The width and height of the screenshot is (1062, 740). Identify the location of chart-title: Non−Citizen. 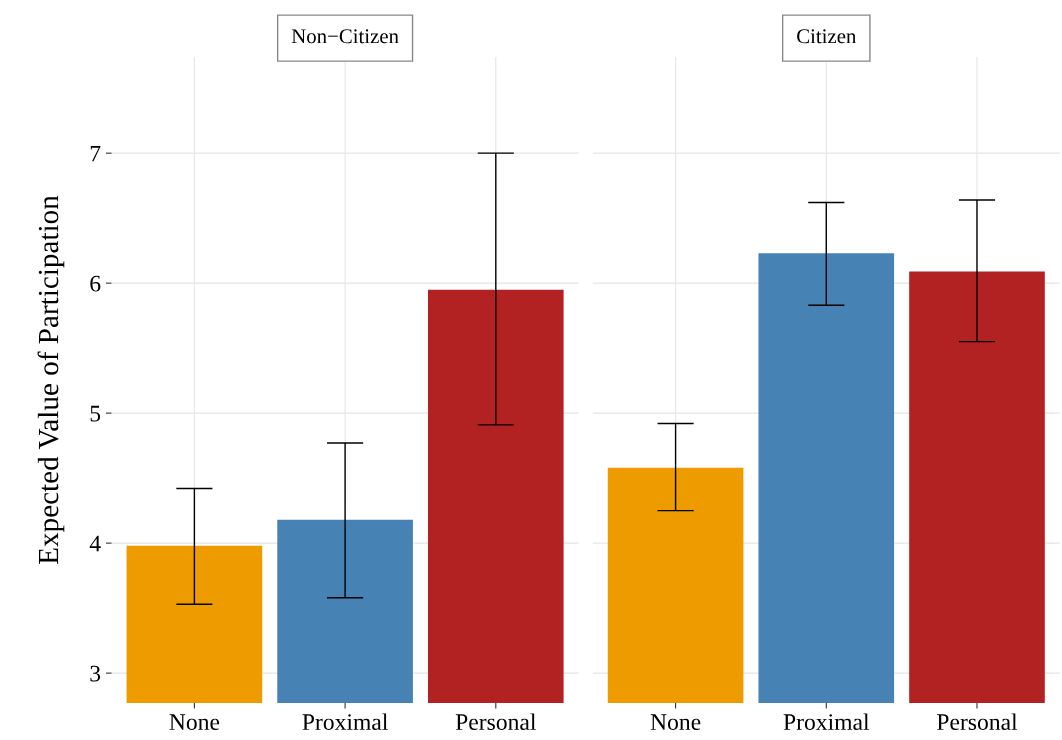
(345, 36).